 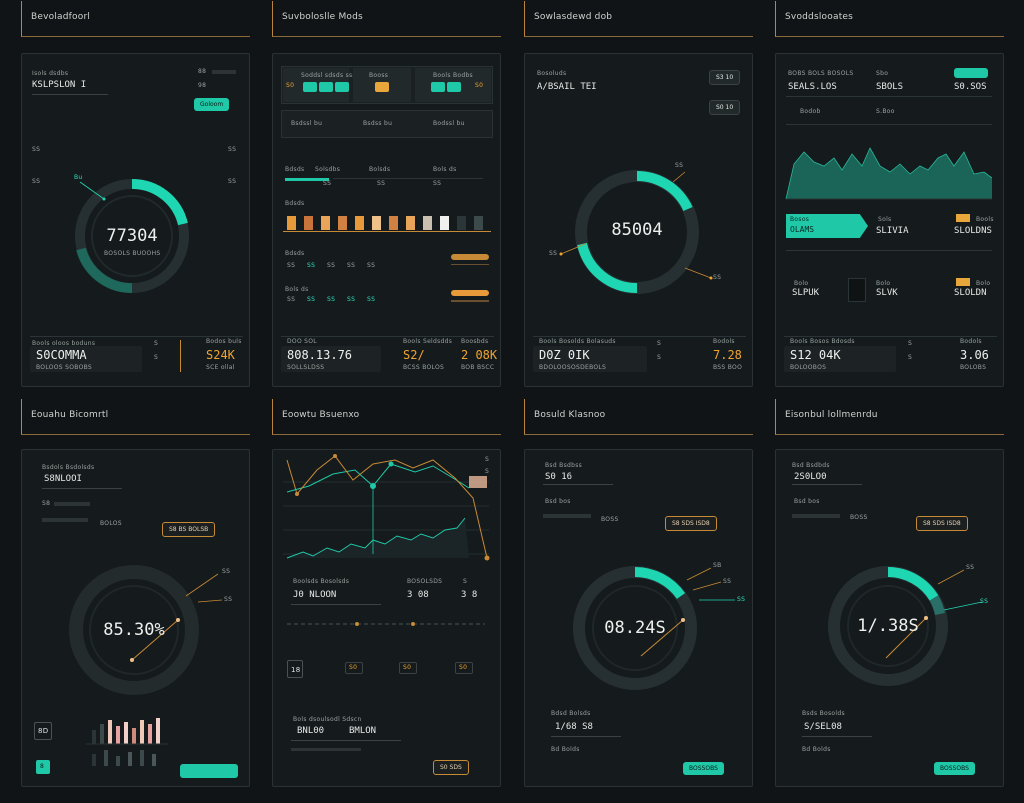 What do you see at coordinates (889, 96) in the screenshot?
I see `top-divider` at bounding box center [889, 96].